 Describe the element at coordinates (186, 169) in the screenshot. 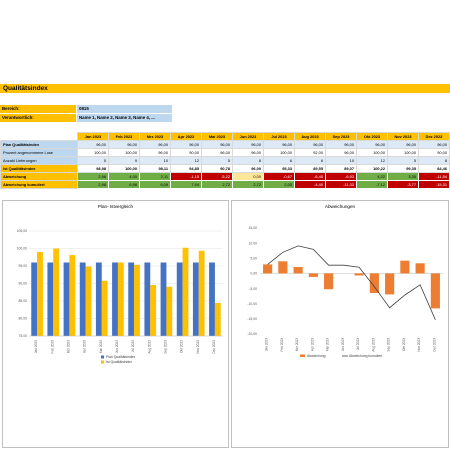

I see `table-cell: 94,85` at that location.